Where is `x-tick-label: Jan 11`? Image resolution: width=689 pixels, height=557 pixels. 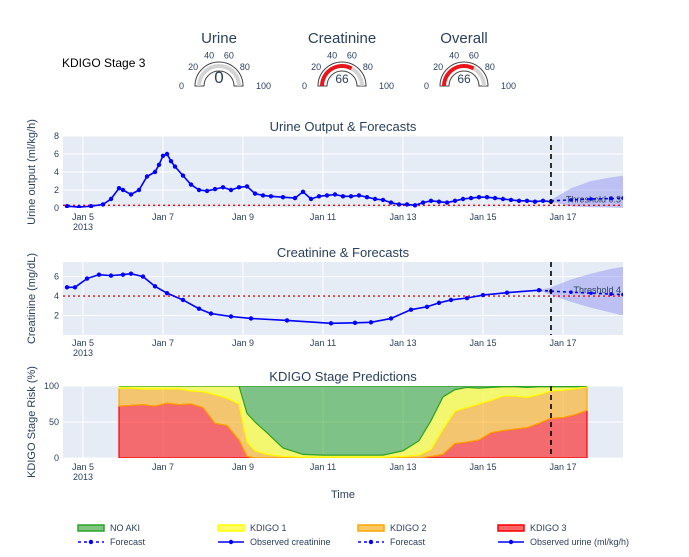 x-tick-label: Jan 11 is located at coordinates (323, 467).